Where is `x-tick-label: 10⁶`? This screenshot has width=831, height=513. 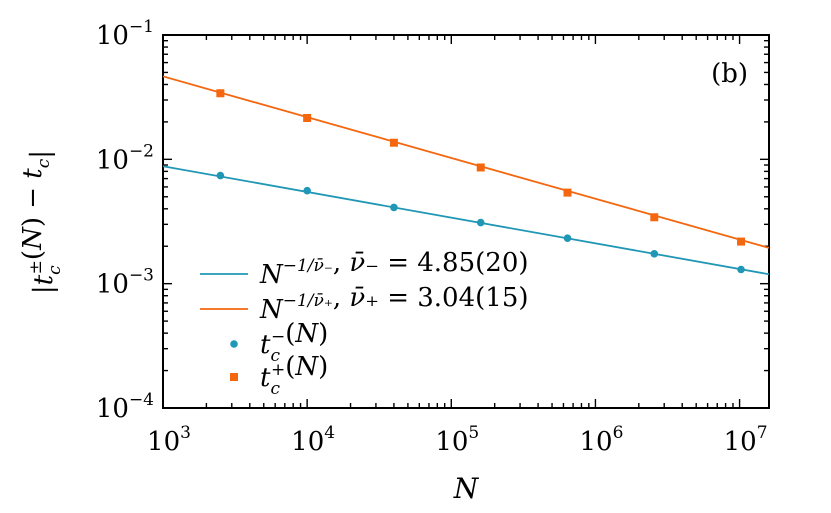 x-tick-label: 10⁶ is located at coordinates (601, 440).